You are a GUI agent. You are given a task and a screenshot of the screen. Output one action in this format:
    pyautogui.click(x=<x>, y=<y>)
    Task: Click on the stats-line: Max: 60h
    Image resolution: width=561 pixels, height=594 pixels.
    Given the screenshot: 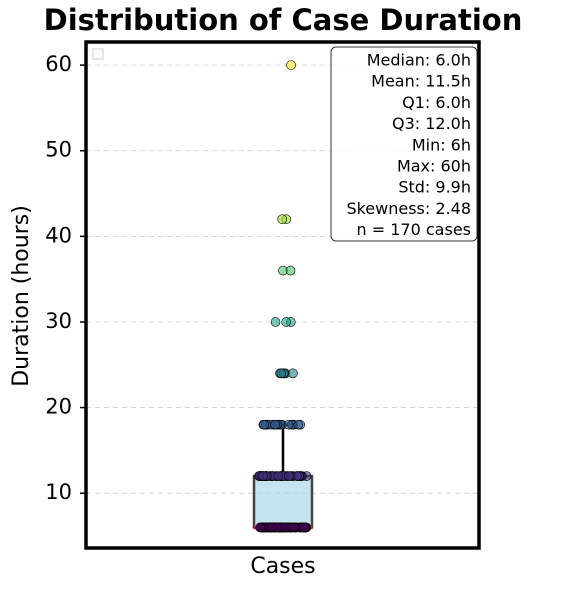 What is the action you would take?
    pyautogui.click(x=434, y=166)
    